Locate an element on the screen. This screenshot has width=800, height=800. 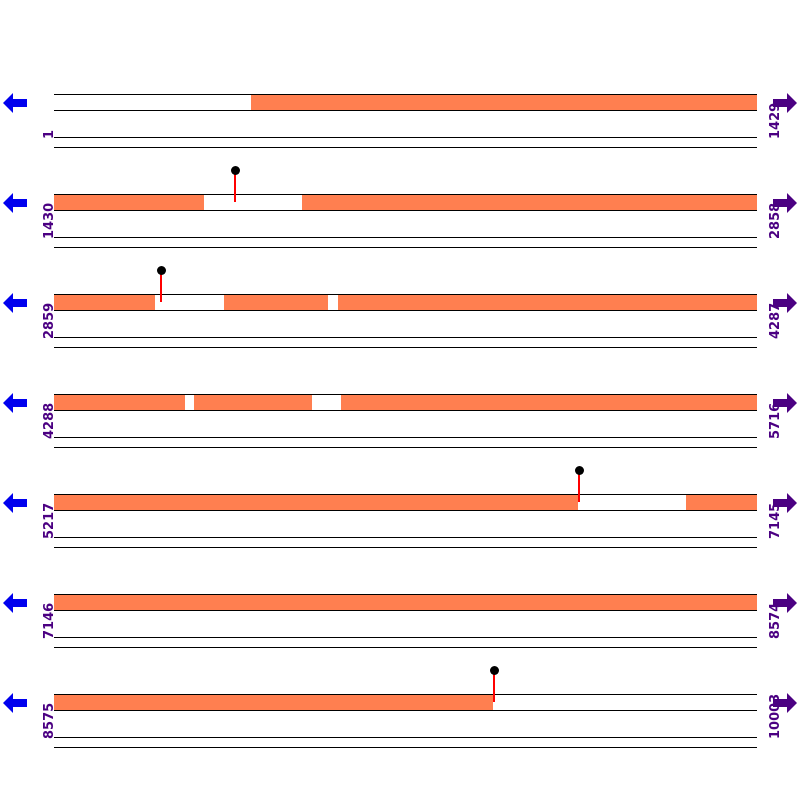
row-end-coordinate: 4287 is located at coordinates (775, 320).